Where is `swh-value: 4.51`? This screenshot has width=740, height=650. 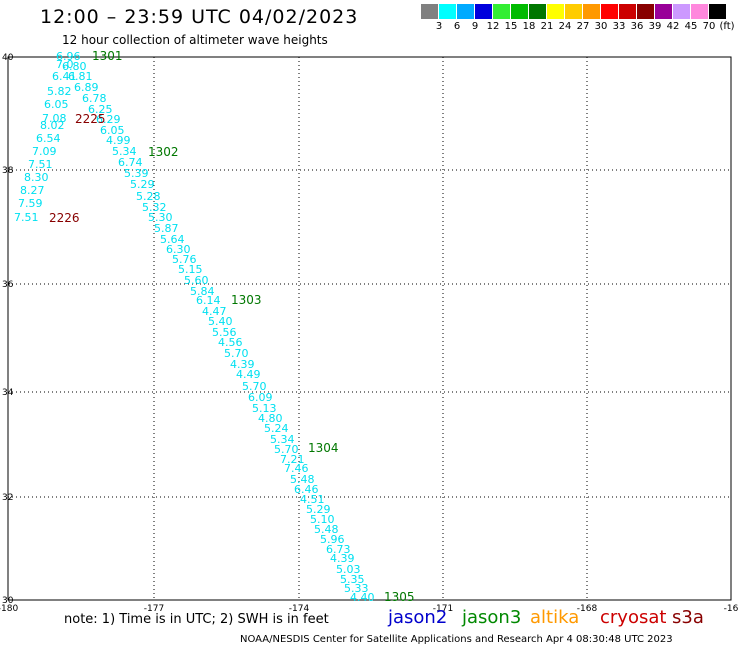 swh-value: 4.51 is located at coordinates (312, 499).